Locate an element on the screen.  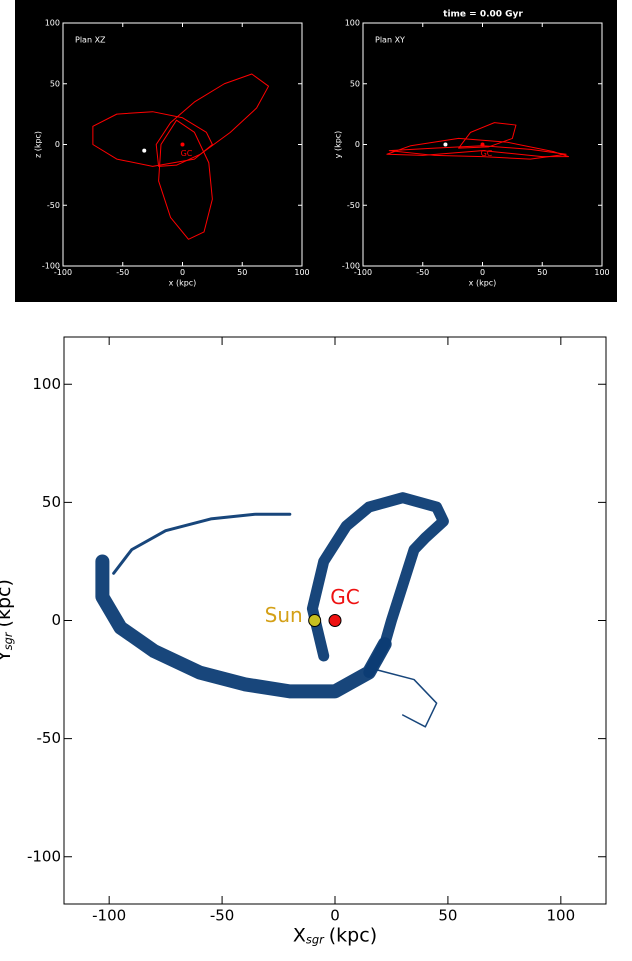
x-axis-label: Xsgr (kpc) is located at coordinates (335, 935).